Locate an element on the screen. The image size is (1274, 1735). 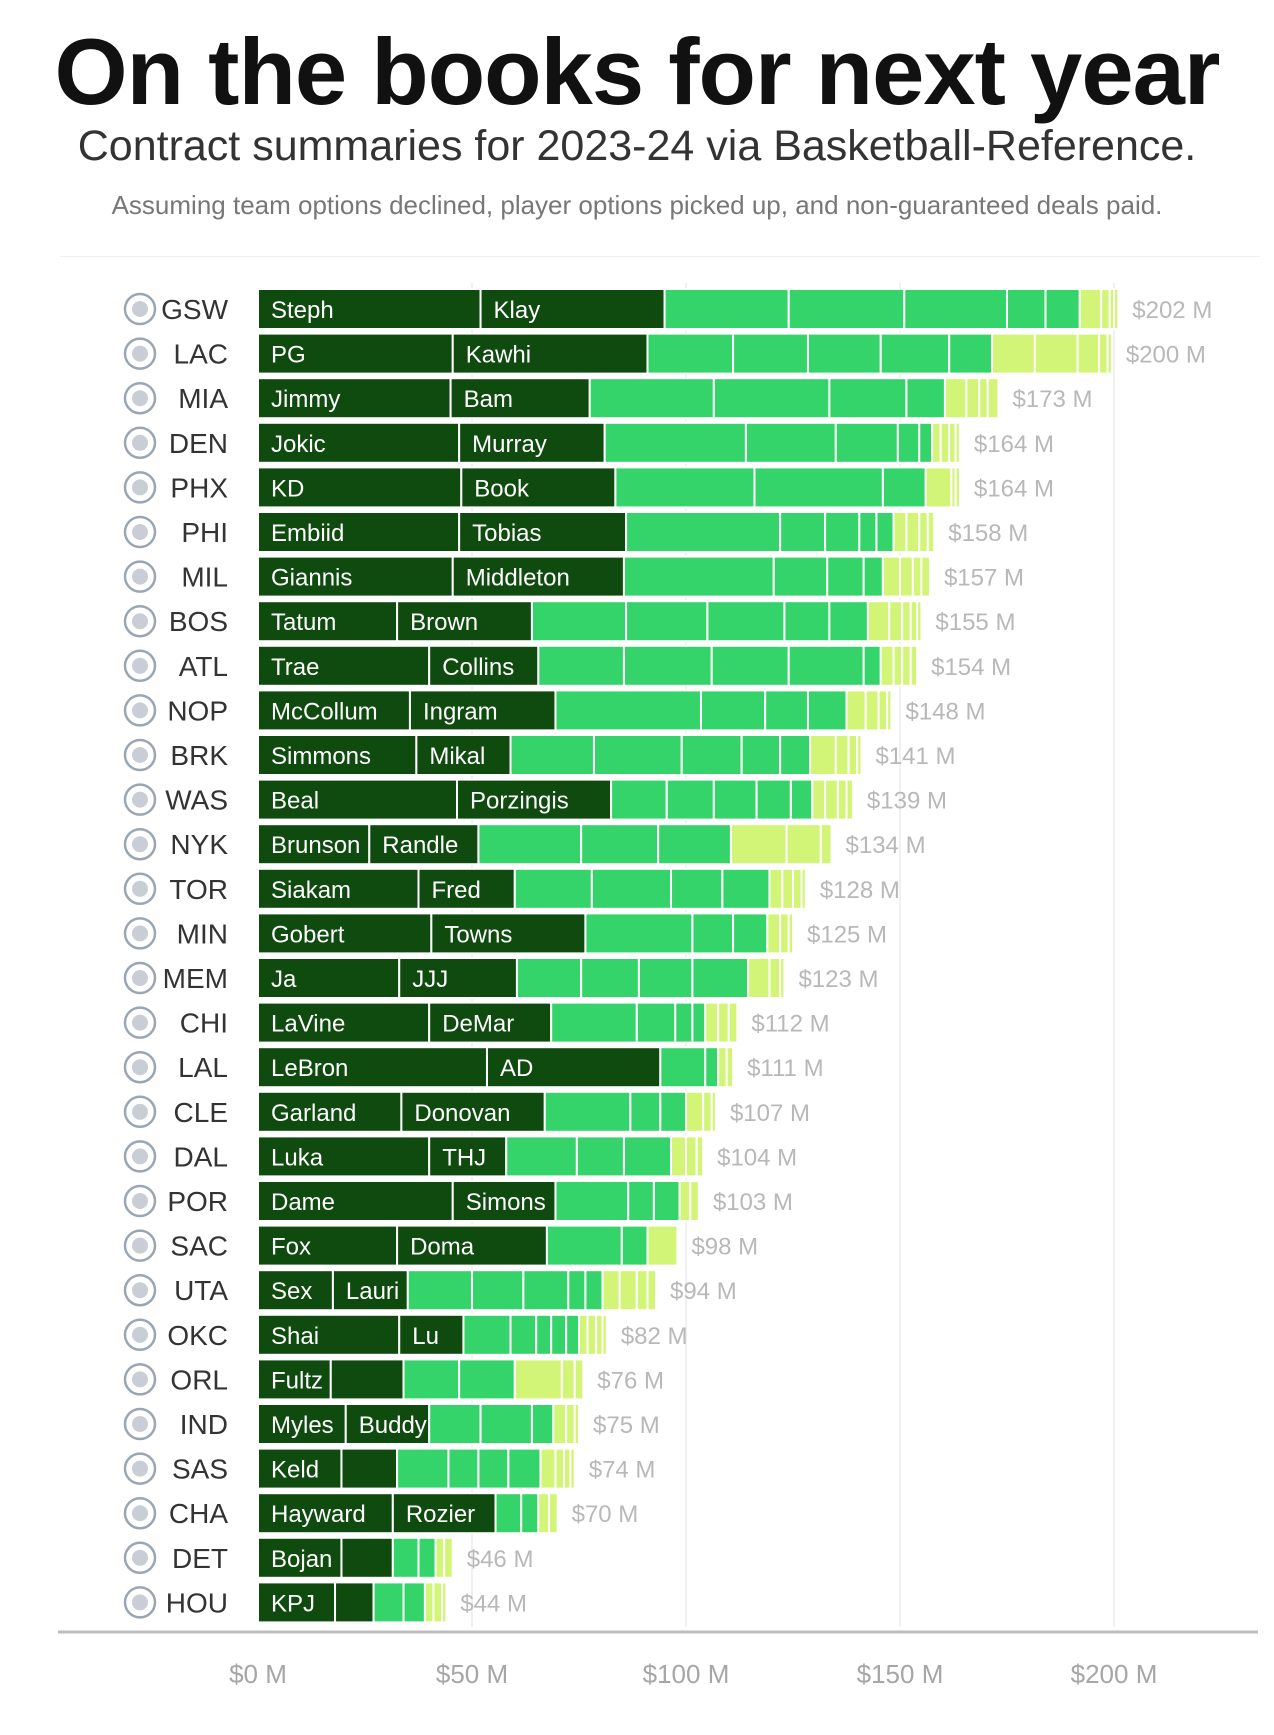
total-label: $98 M is located at coordinates (724, 1247).